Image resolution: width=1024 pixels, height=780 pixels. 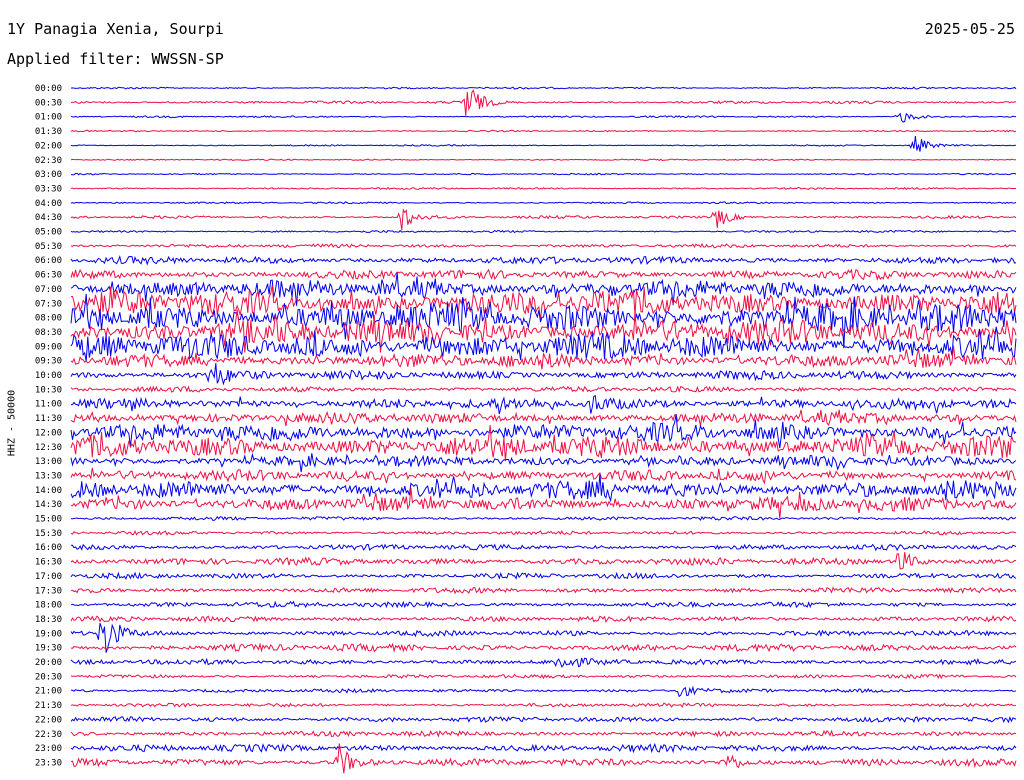 What do you see at coordinates (48, 89) in the screenshot?
I see `row-time-label: 00:00` at bounding box center [48, 89].